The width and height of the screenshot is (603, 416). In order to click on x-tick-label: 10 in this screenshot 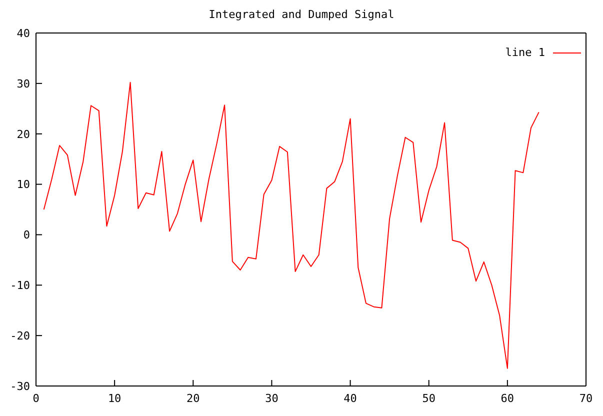, I will do `click(115, 398)`.